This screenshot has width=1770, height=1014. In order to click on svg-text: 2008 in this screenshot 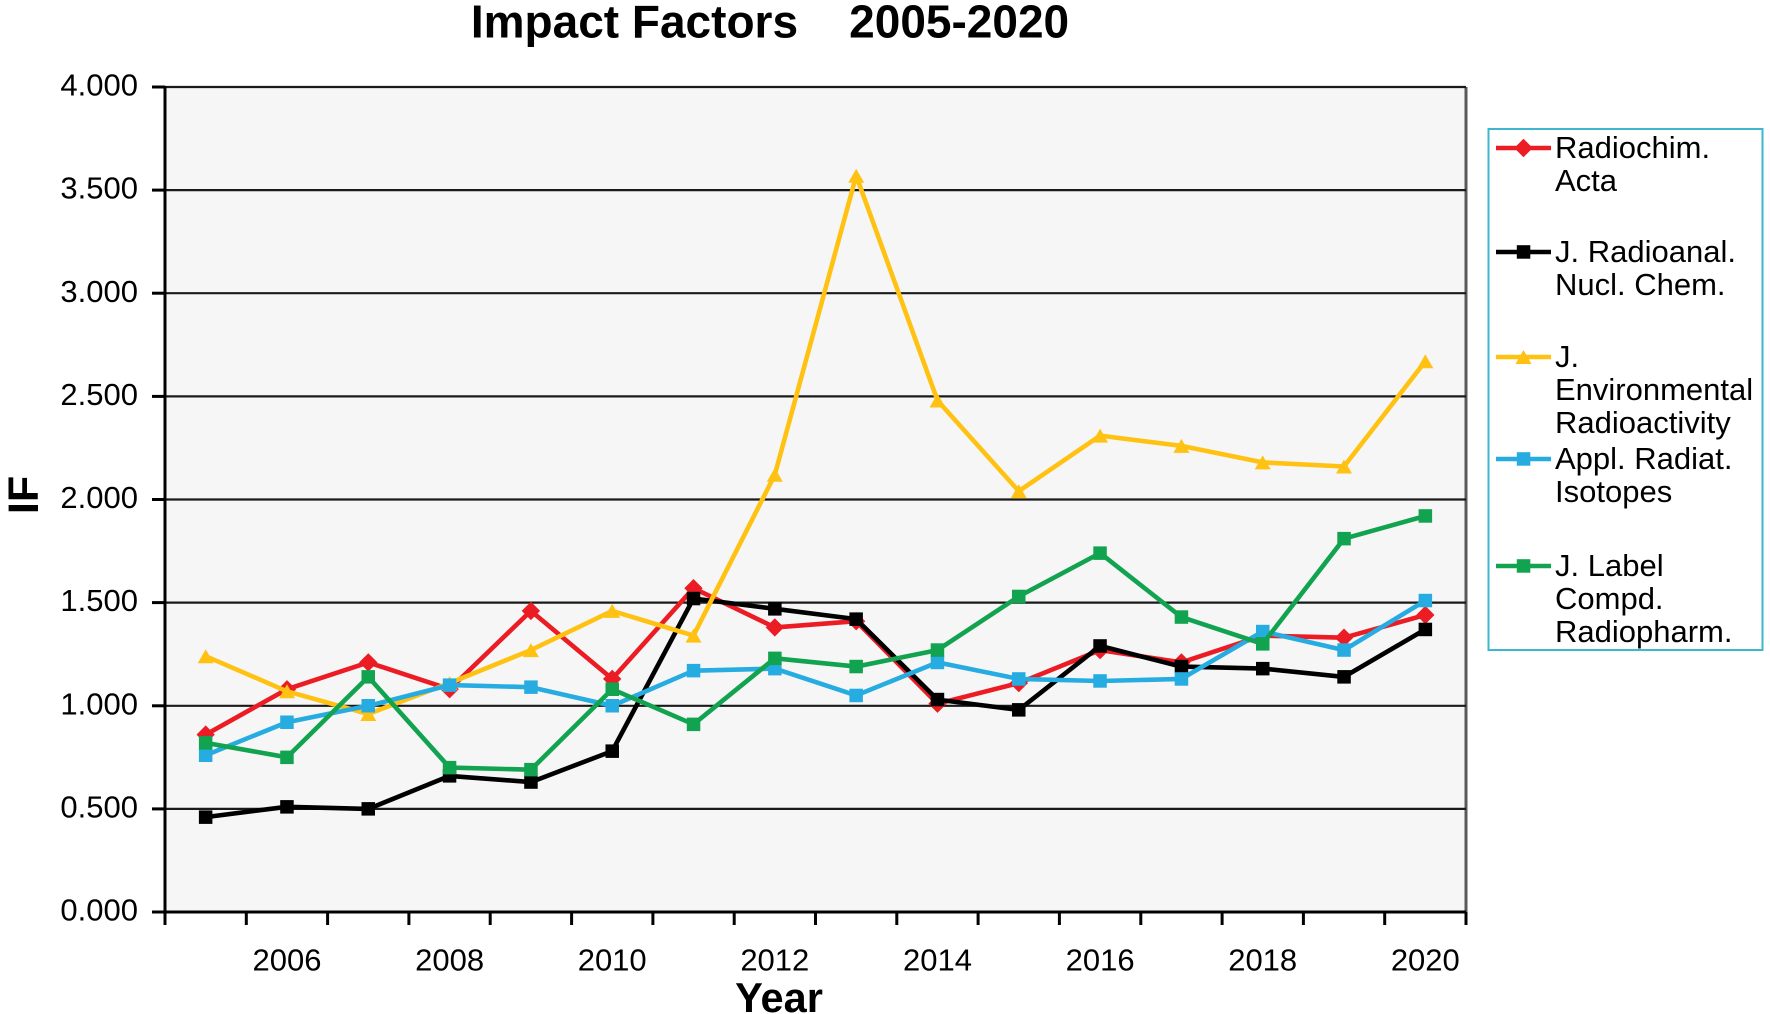, I will do `click(449, 960)`.